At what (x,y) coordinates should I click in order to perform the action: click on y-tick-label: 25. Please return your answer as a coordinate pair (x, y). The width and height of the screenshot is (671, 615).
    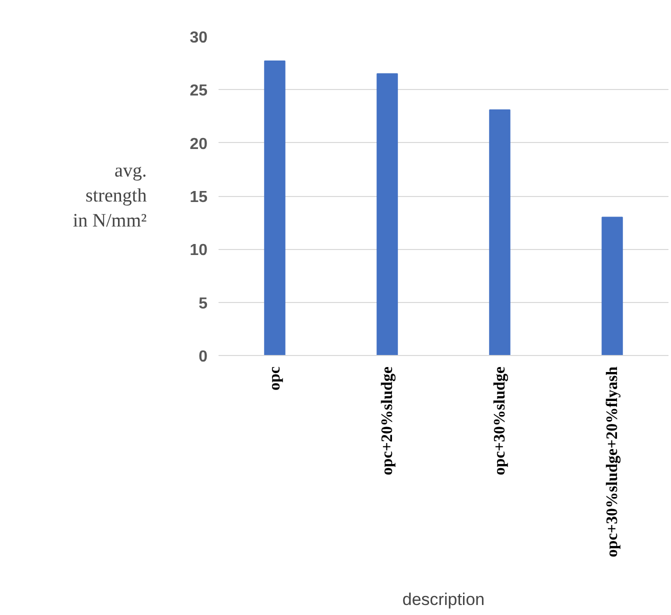
    Looking at the image, I should click on (199, 91).